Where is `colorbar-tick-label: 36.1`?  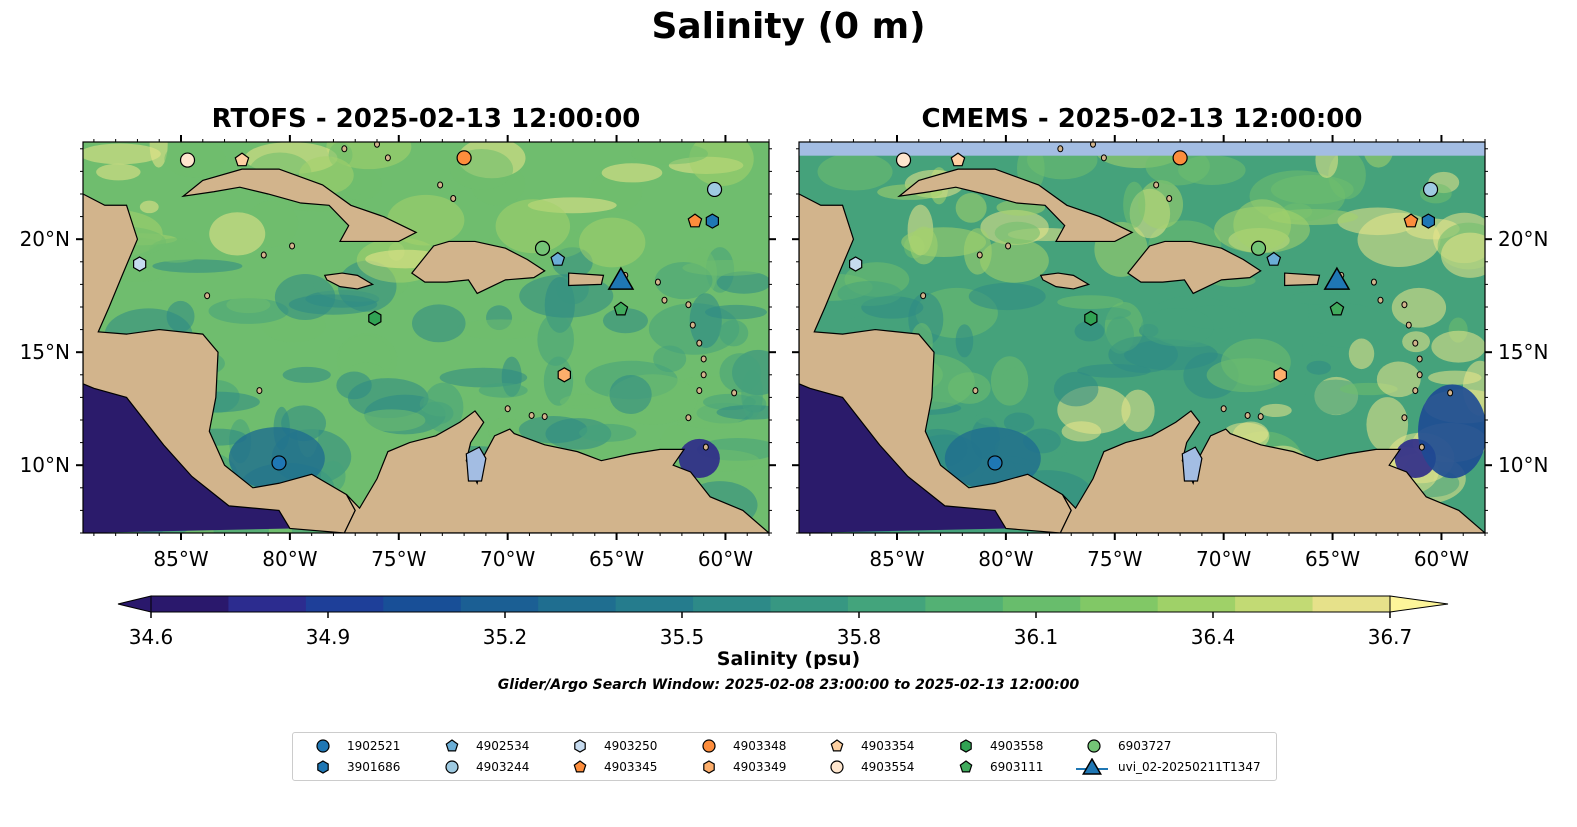 colorbar-tick-label: 36.1 is located at coordinates (1036, 637).